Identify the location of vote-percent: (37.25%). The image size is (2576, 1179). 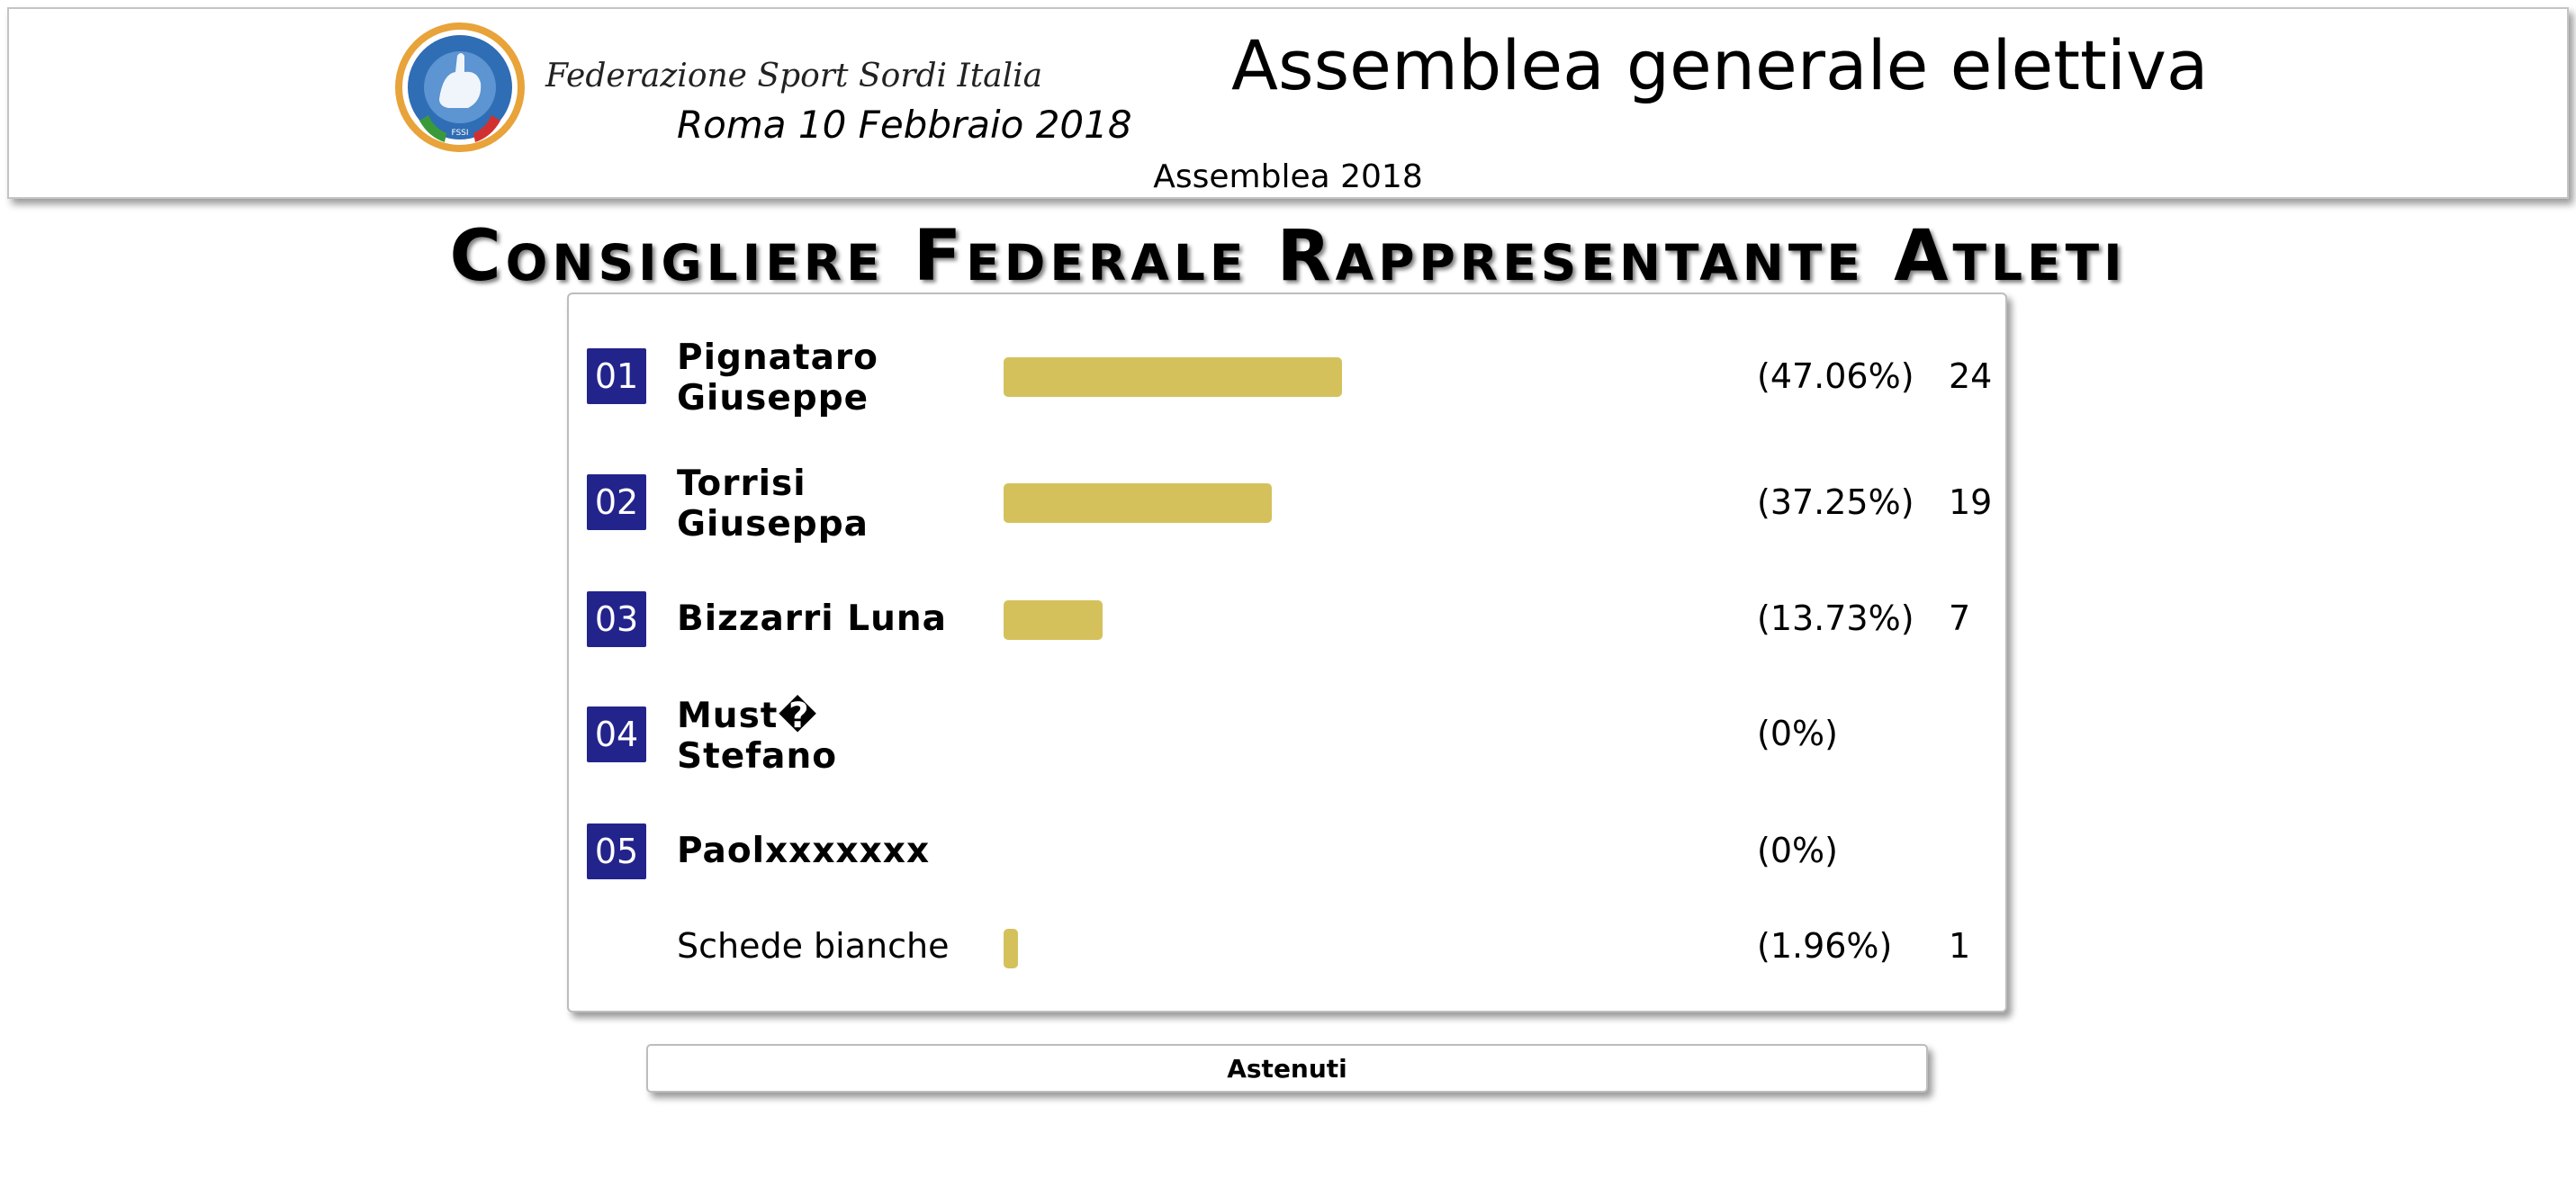
(1835, 502).